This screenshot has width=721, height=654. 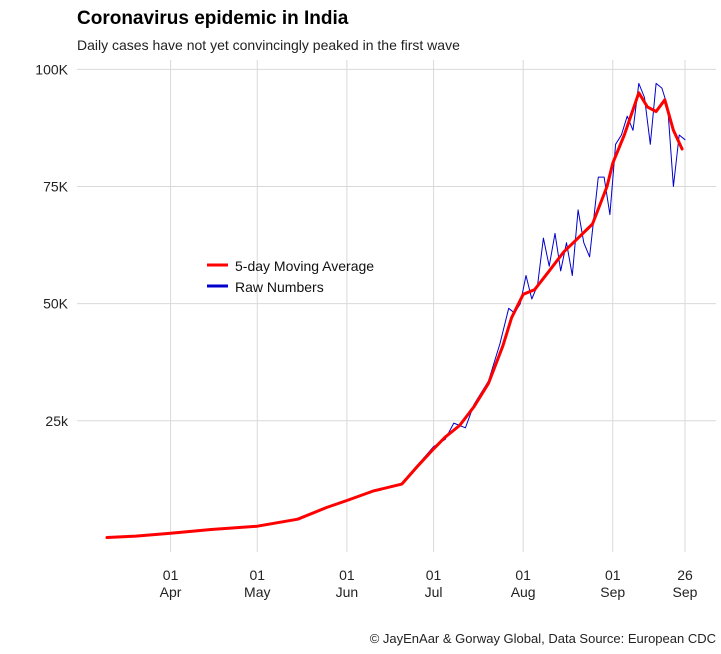 What do you see at coordinates (612, 592) in the screenshot?
I see `x-tick-month-5: Sep` at bounding box center [612, 592].